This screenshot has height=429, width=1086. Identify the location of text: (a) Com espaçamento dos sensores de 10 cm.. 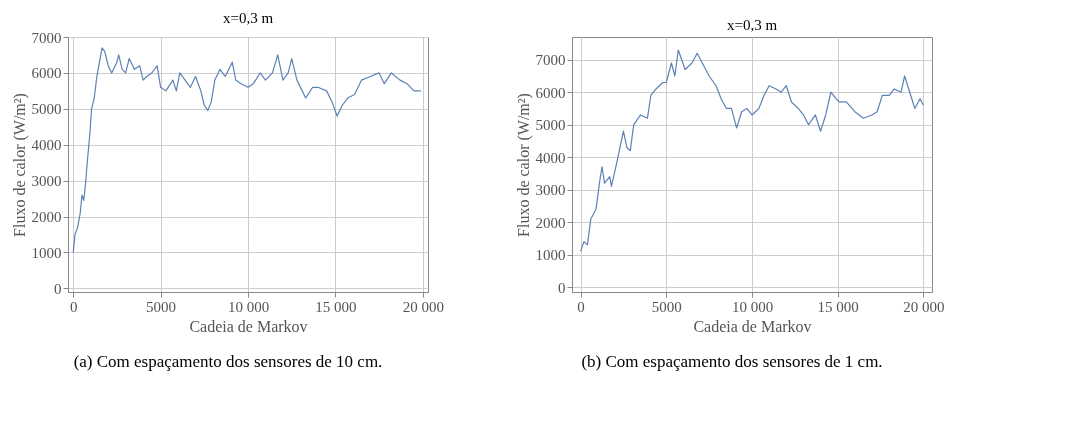
(228, 361).